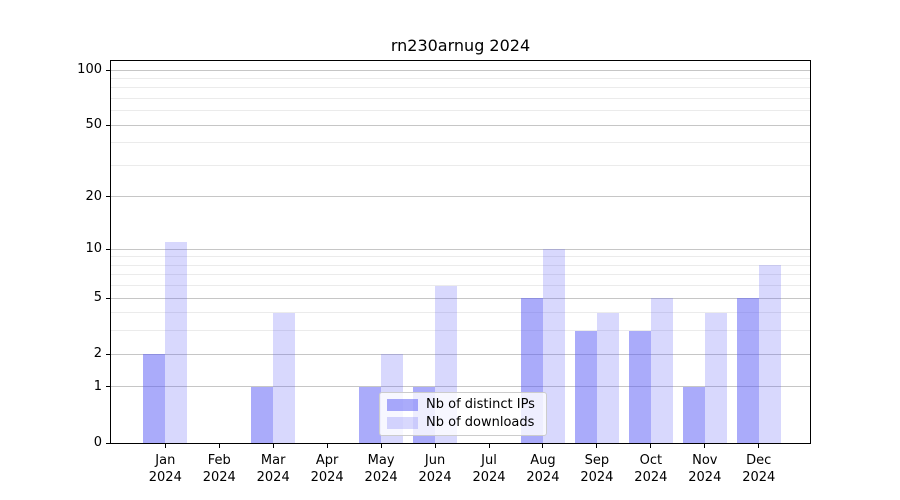  What do you see at coordinates (176, 342) in the screenshot?
I see `bar-downloads-jan` at bounding box center [176, 342].